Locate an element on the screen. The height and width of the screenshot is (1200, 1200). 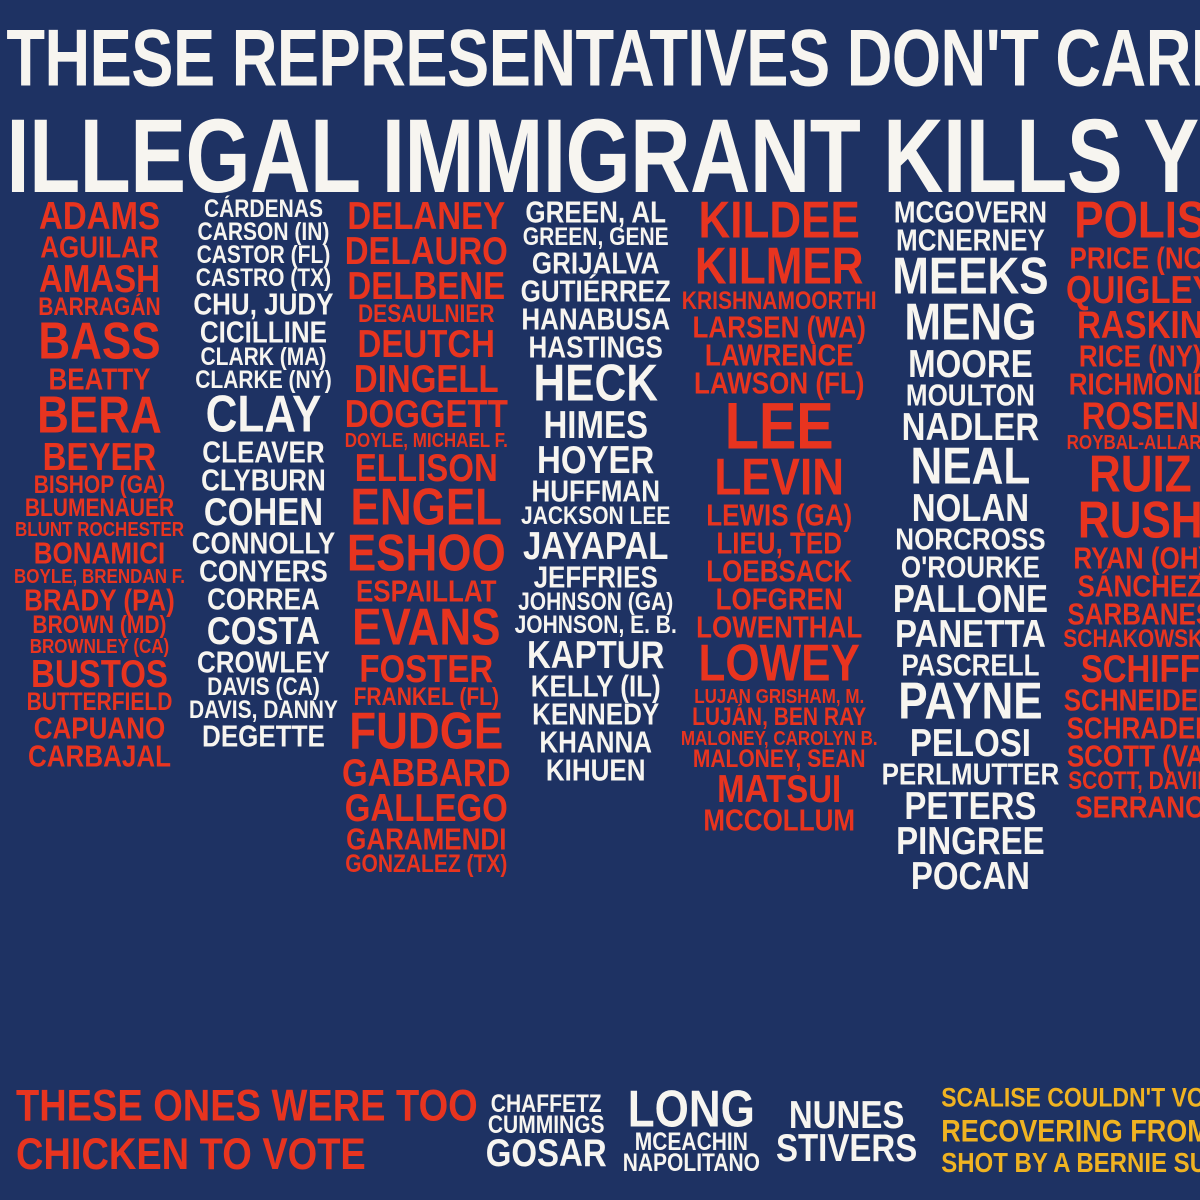
footer-name-group: CHAFFETZ CUMMINGS GOSAR is located at coordinates (546, 1133).